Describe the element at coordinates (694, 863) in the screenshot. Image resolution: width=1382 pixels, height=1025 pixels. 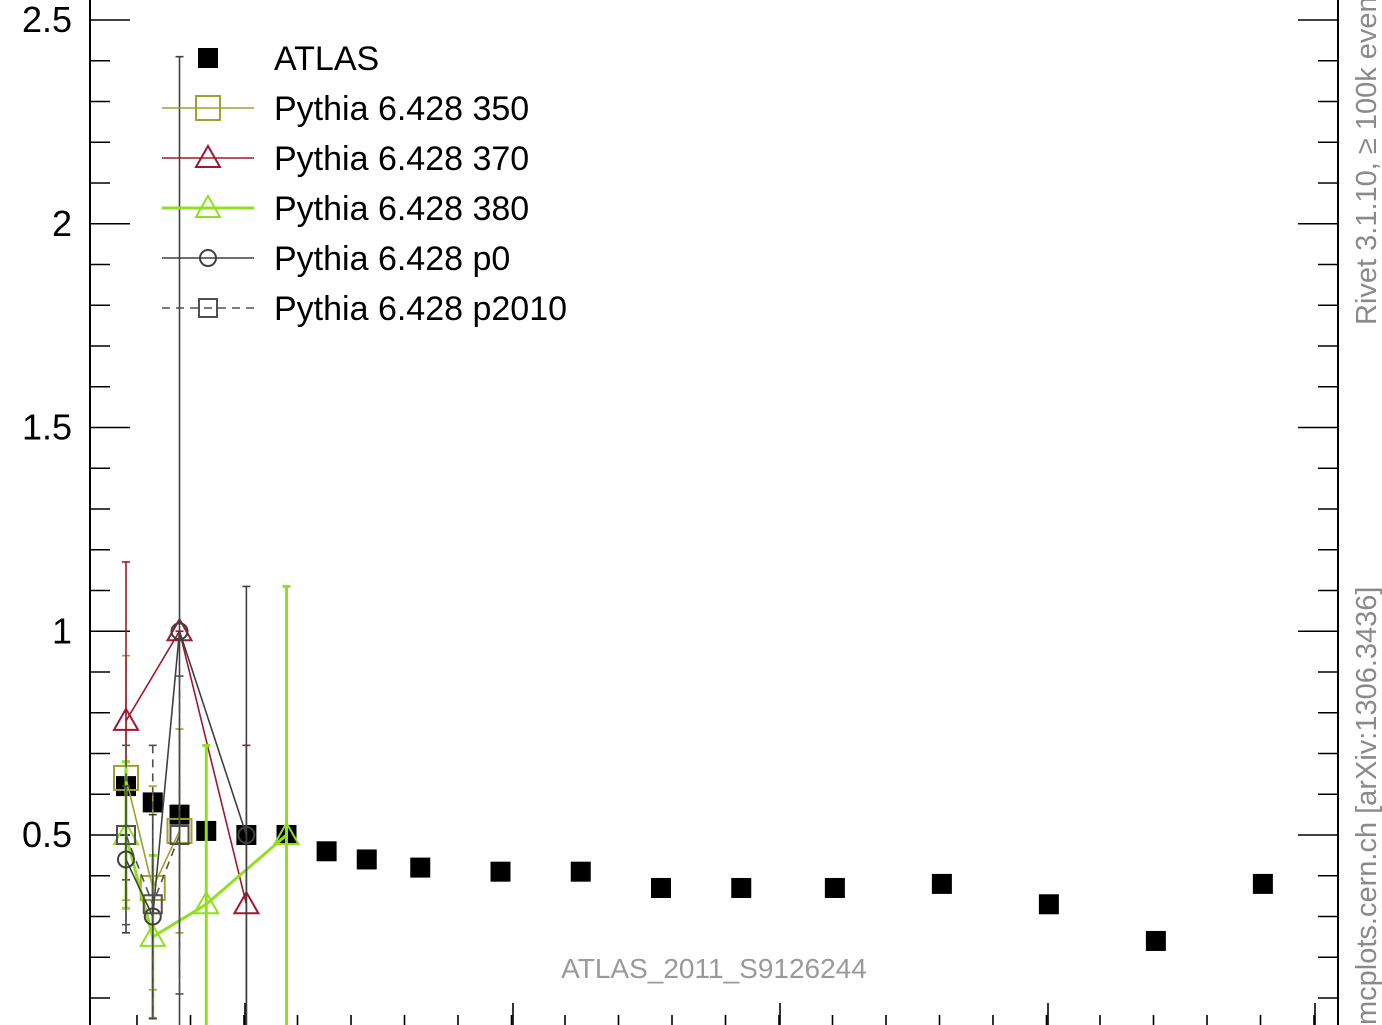
I see `series-atlas` at that location.